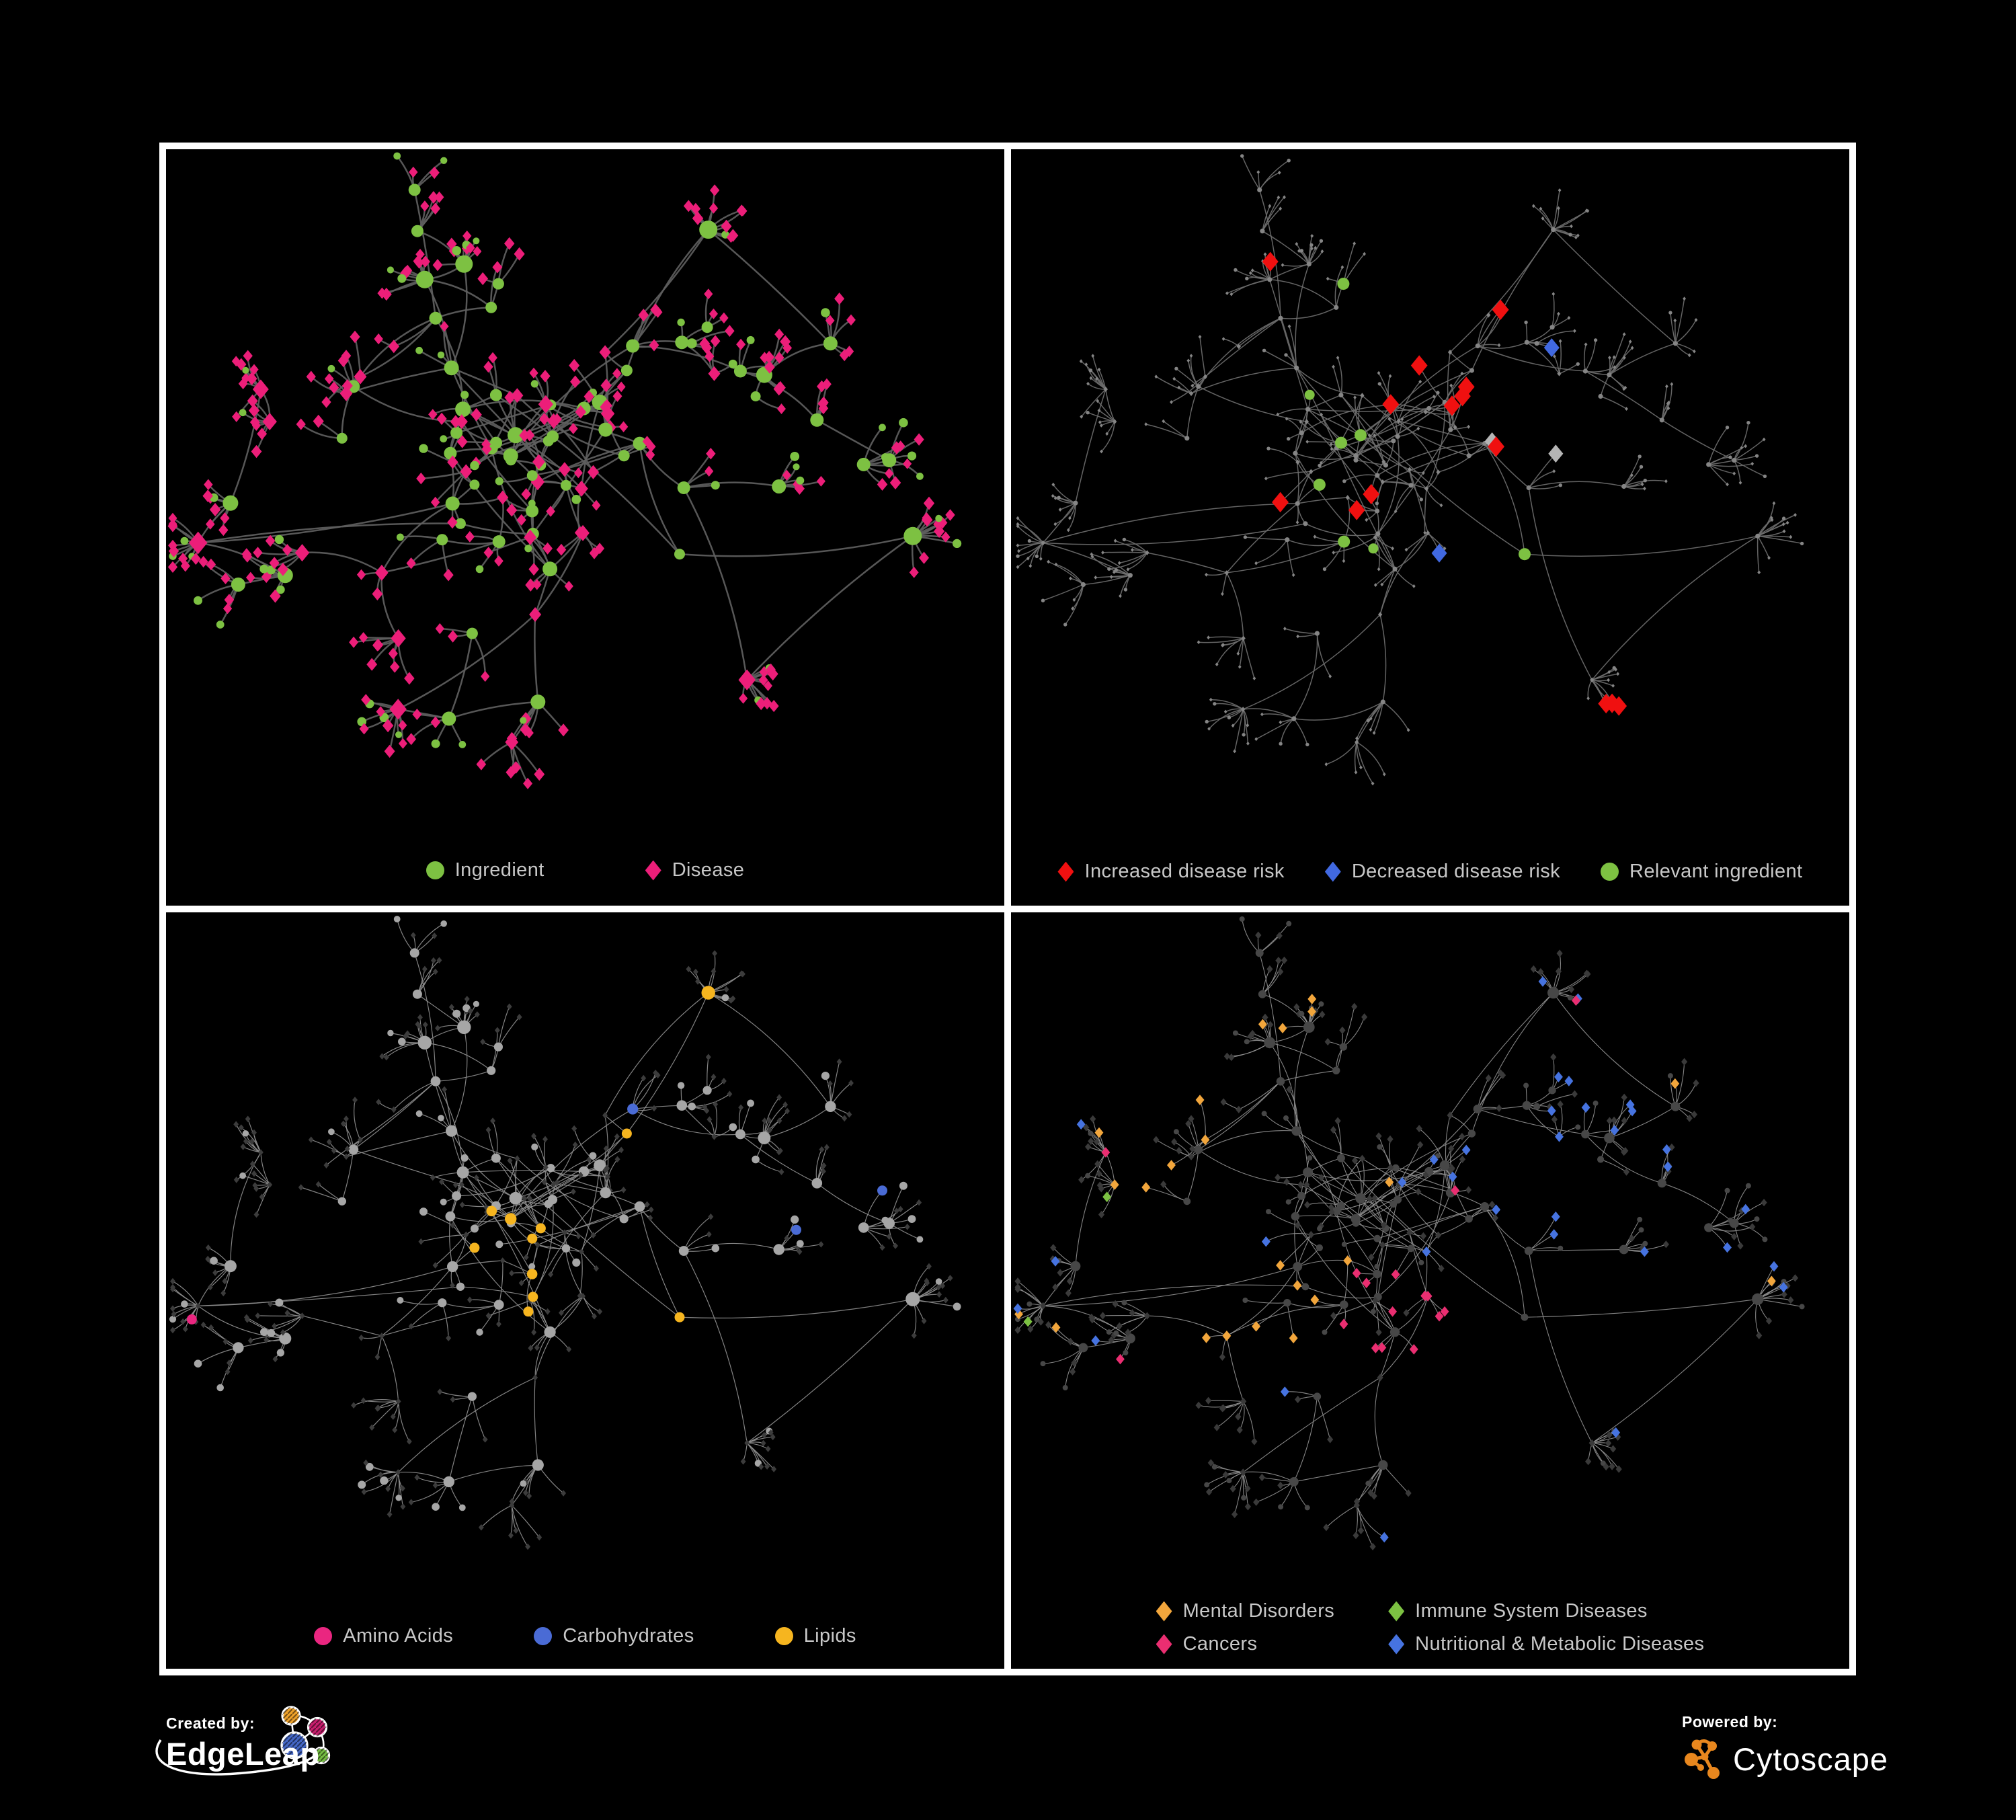  I want to click on legend-item: Cancers, so click(1245, 1644).